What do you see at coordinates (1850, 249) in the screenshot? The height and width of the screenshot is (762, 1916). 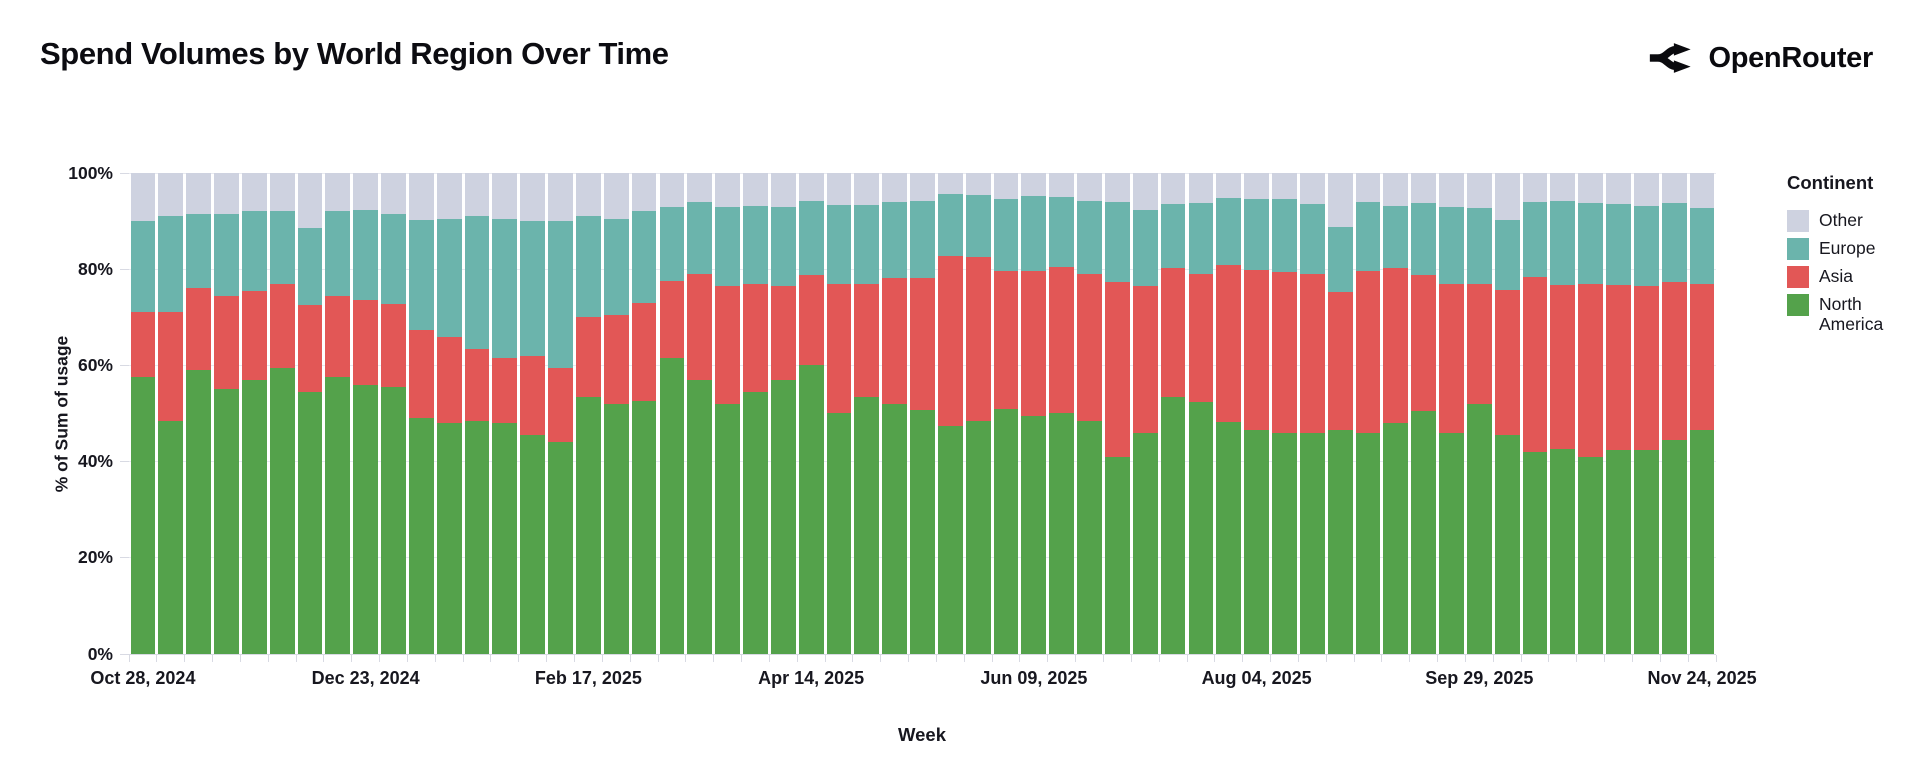 I see `legend-item-europe: Europe` at bounding box center [1850, 249].